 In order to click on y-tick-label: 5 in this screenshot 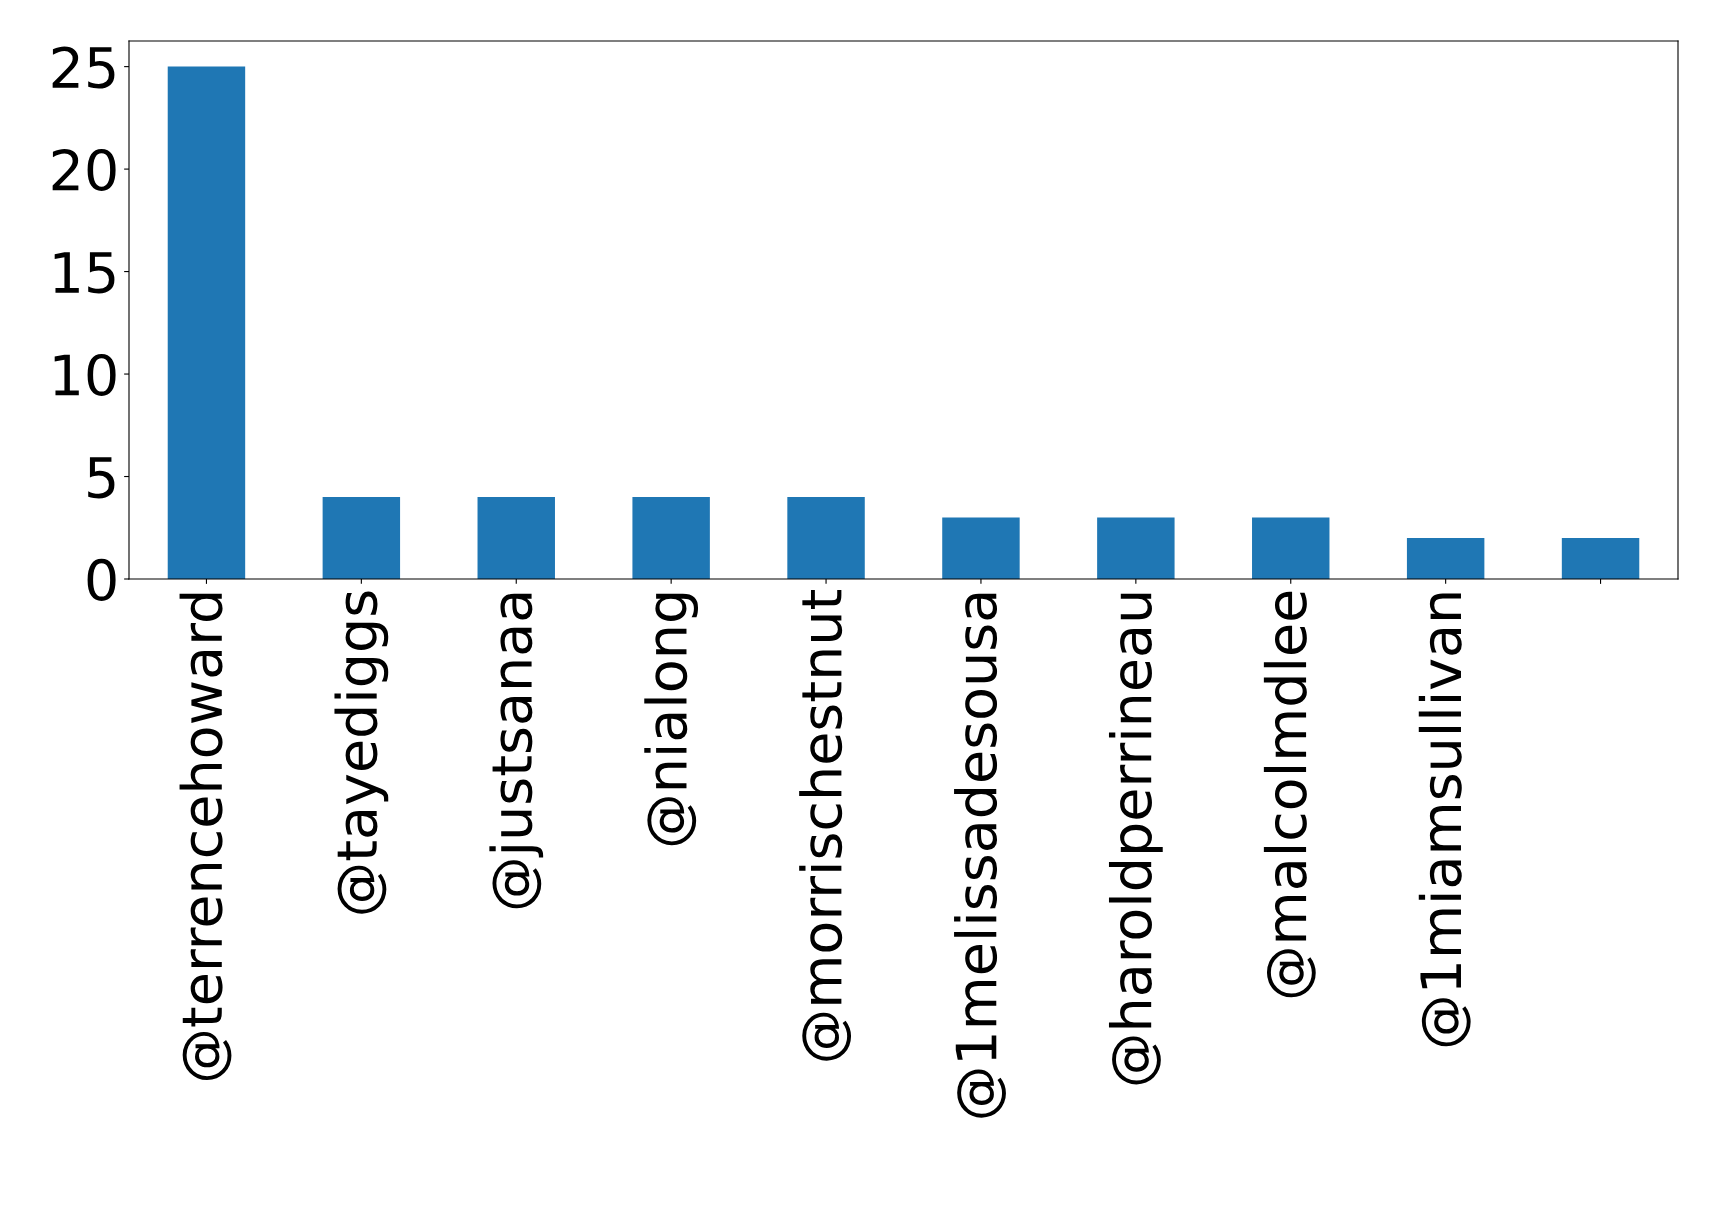, I will do `click(101, 478)`.